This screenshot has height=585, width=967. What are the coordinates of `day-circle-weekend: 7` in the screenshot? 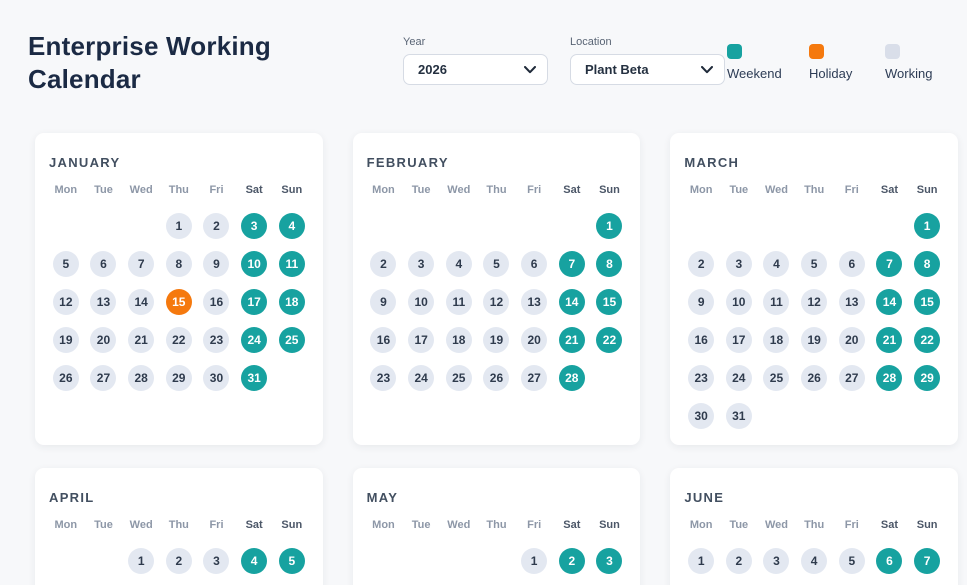 It's located at (889, 264).